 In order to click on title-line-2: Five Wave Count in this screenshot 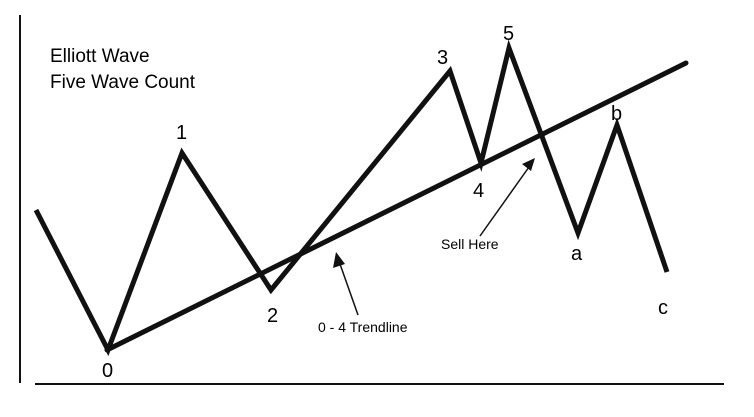, I will do `click(123, 82)`.